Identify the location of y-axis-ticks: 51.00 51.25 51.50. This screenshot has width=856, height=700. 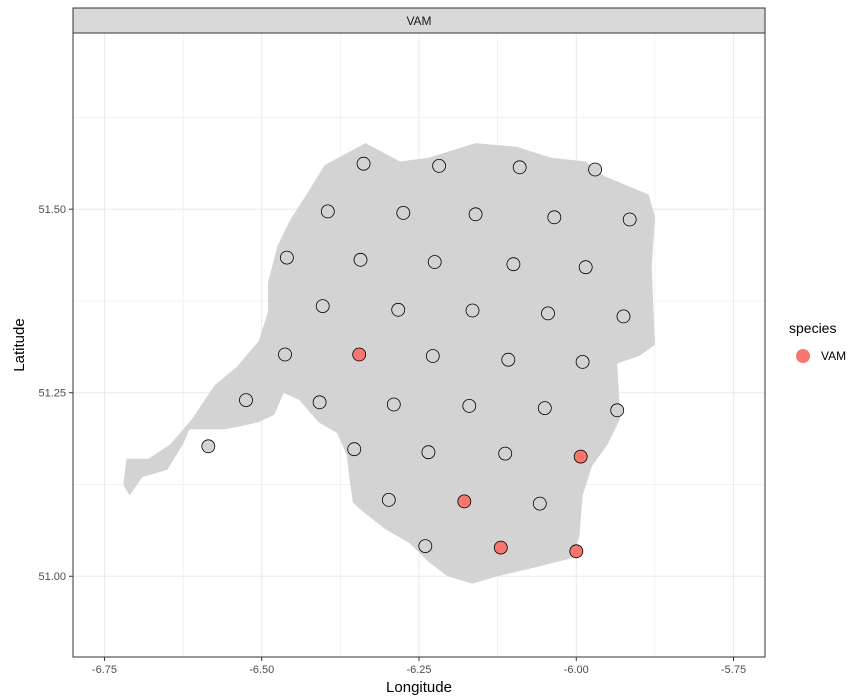
(55, 393).